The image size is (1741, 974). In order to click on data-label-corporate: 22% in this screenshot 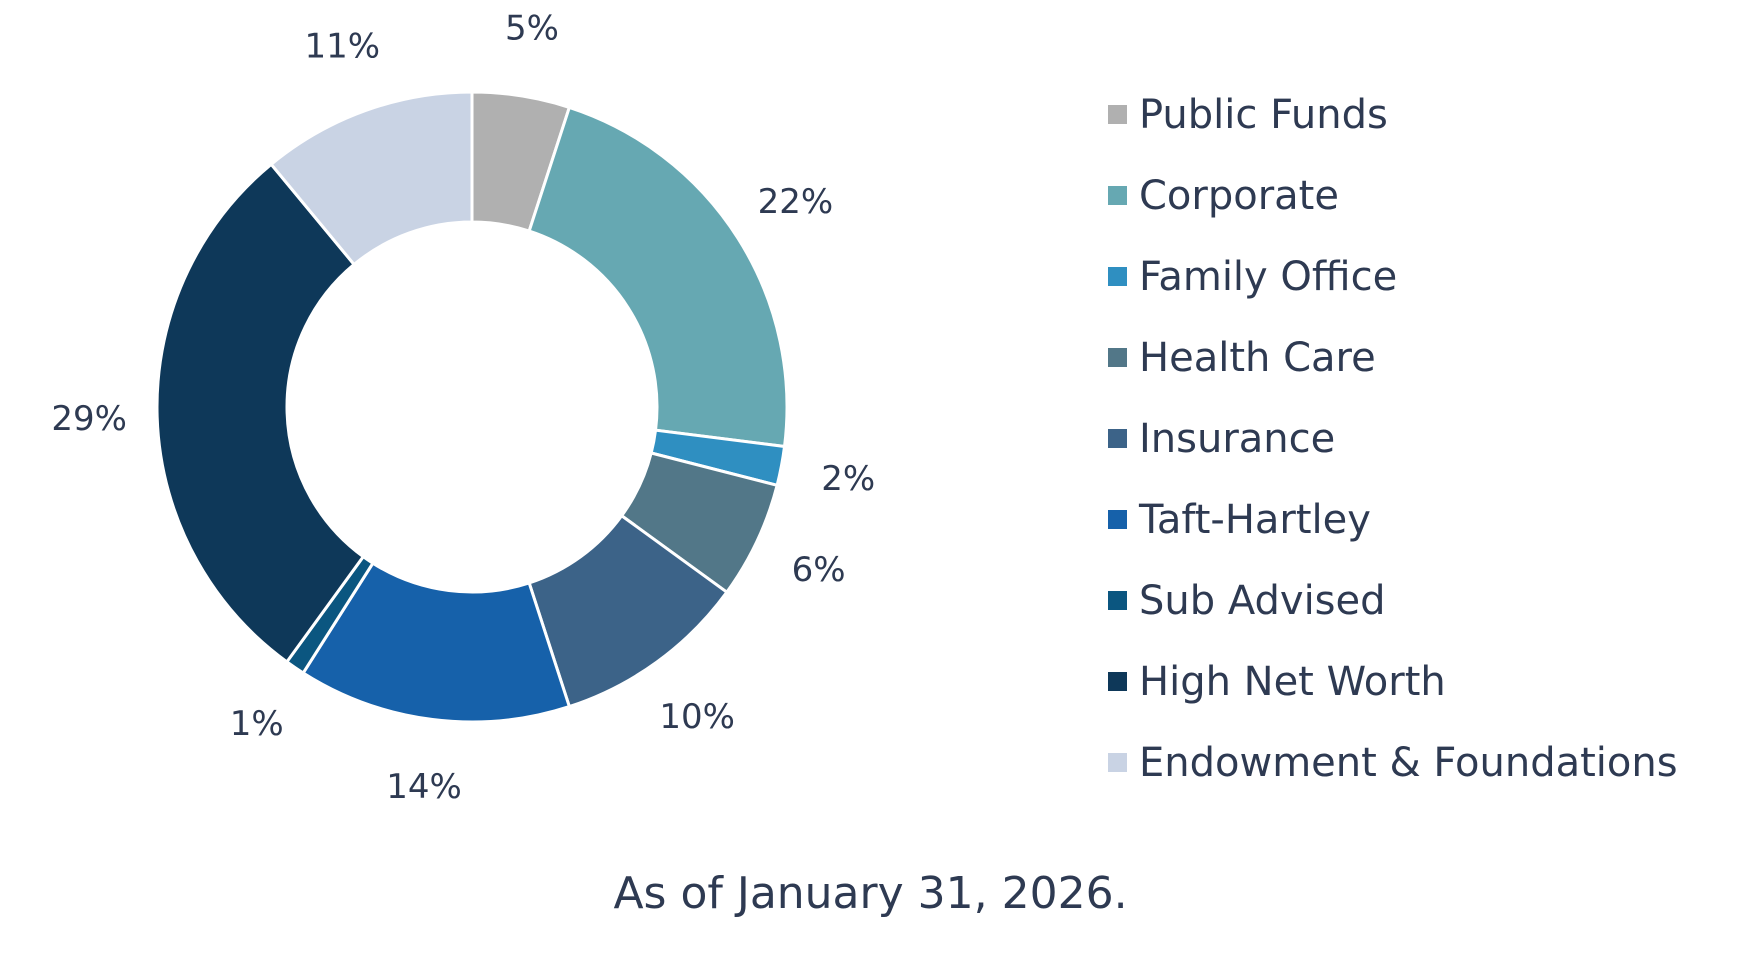, I will do `click(796, 202)`.